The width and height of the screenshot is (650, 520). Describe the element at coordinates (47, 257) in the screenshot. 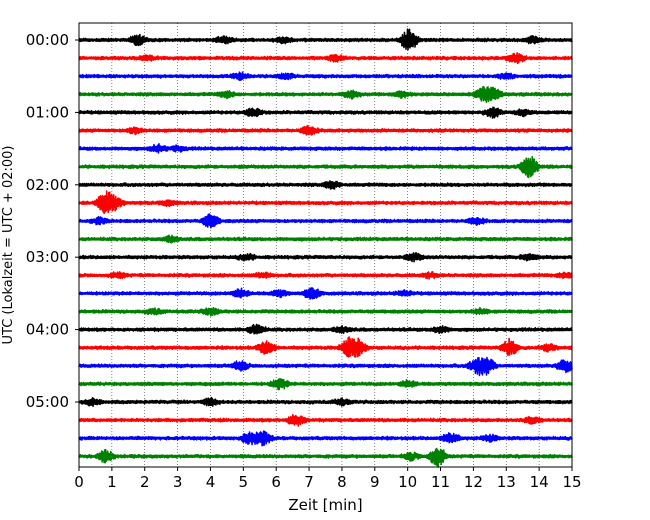

I see `y-tick-label: 03:00` at that location.